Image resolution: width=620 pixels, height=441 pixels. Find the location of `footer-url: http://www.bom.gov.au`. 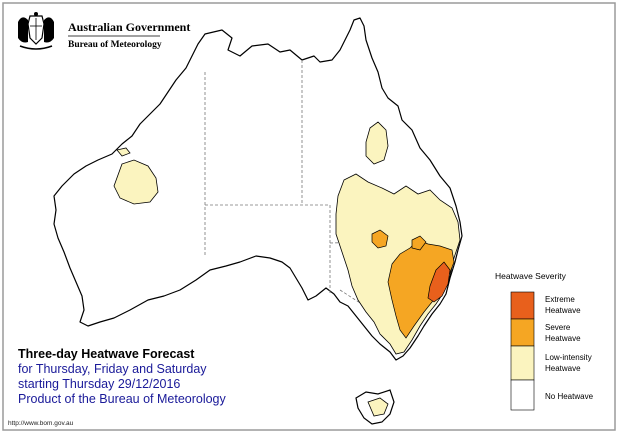

footer-url: http://www.bom.gov.au is located at coordinates (41, 423).